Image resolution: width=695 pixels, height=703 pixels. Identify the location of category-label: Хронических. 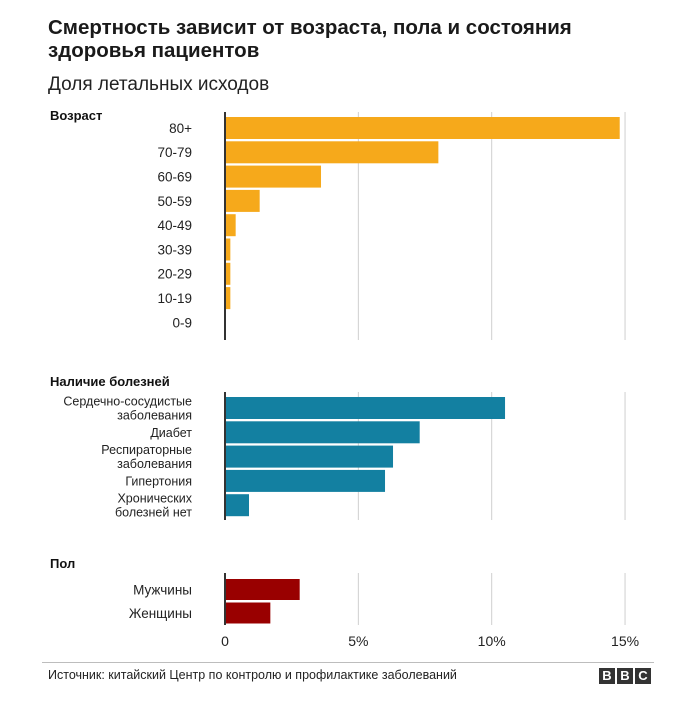
(154, 499).